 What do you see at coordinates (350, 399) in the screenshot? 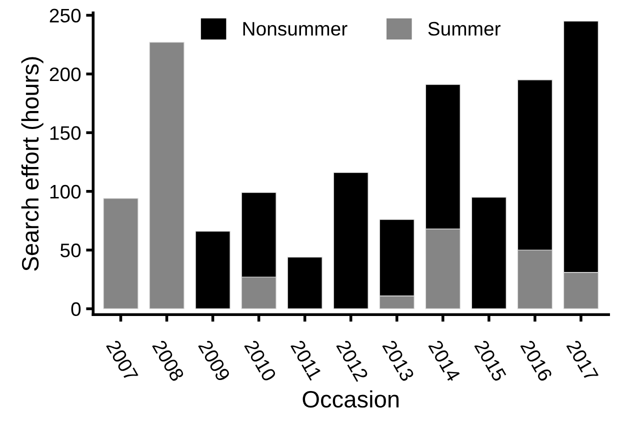
I see `x-axis-title: Occasion` at bounding box center [350, 399].